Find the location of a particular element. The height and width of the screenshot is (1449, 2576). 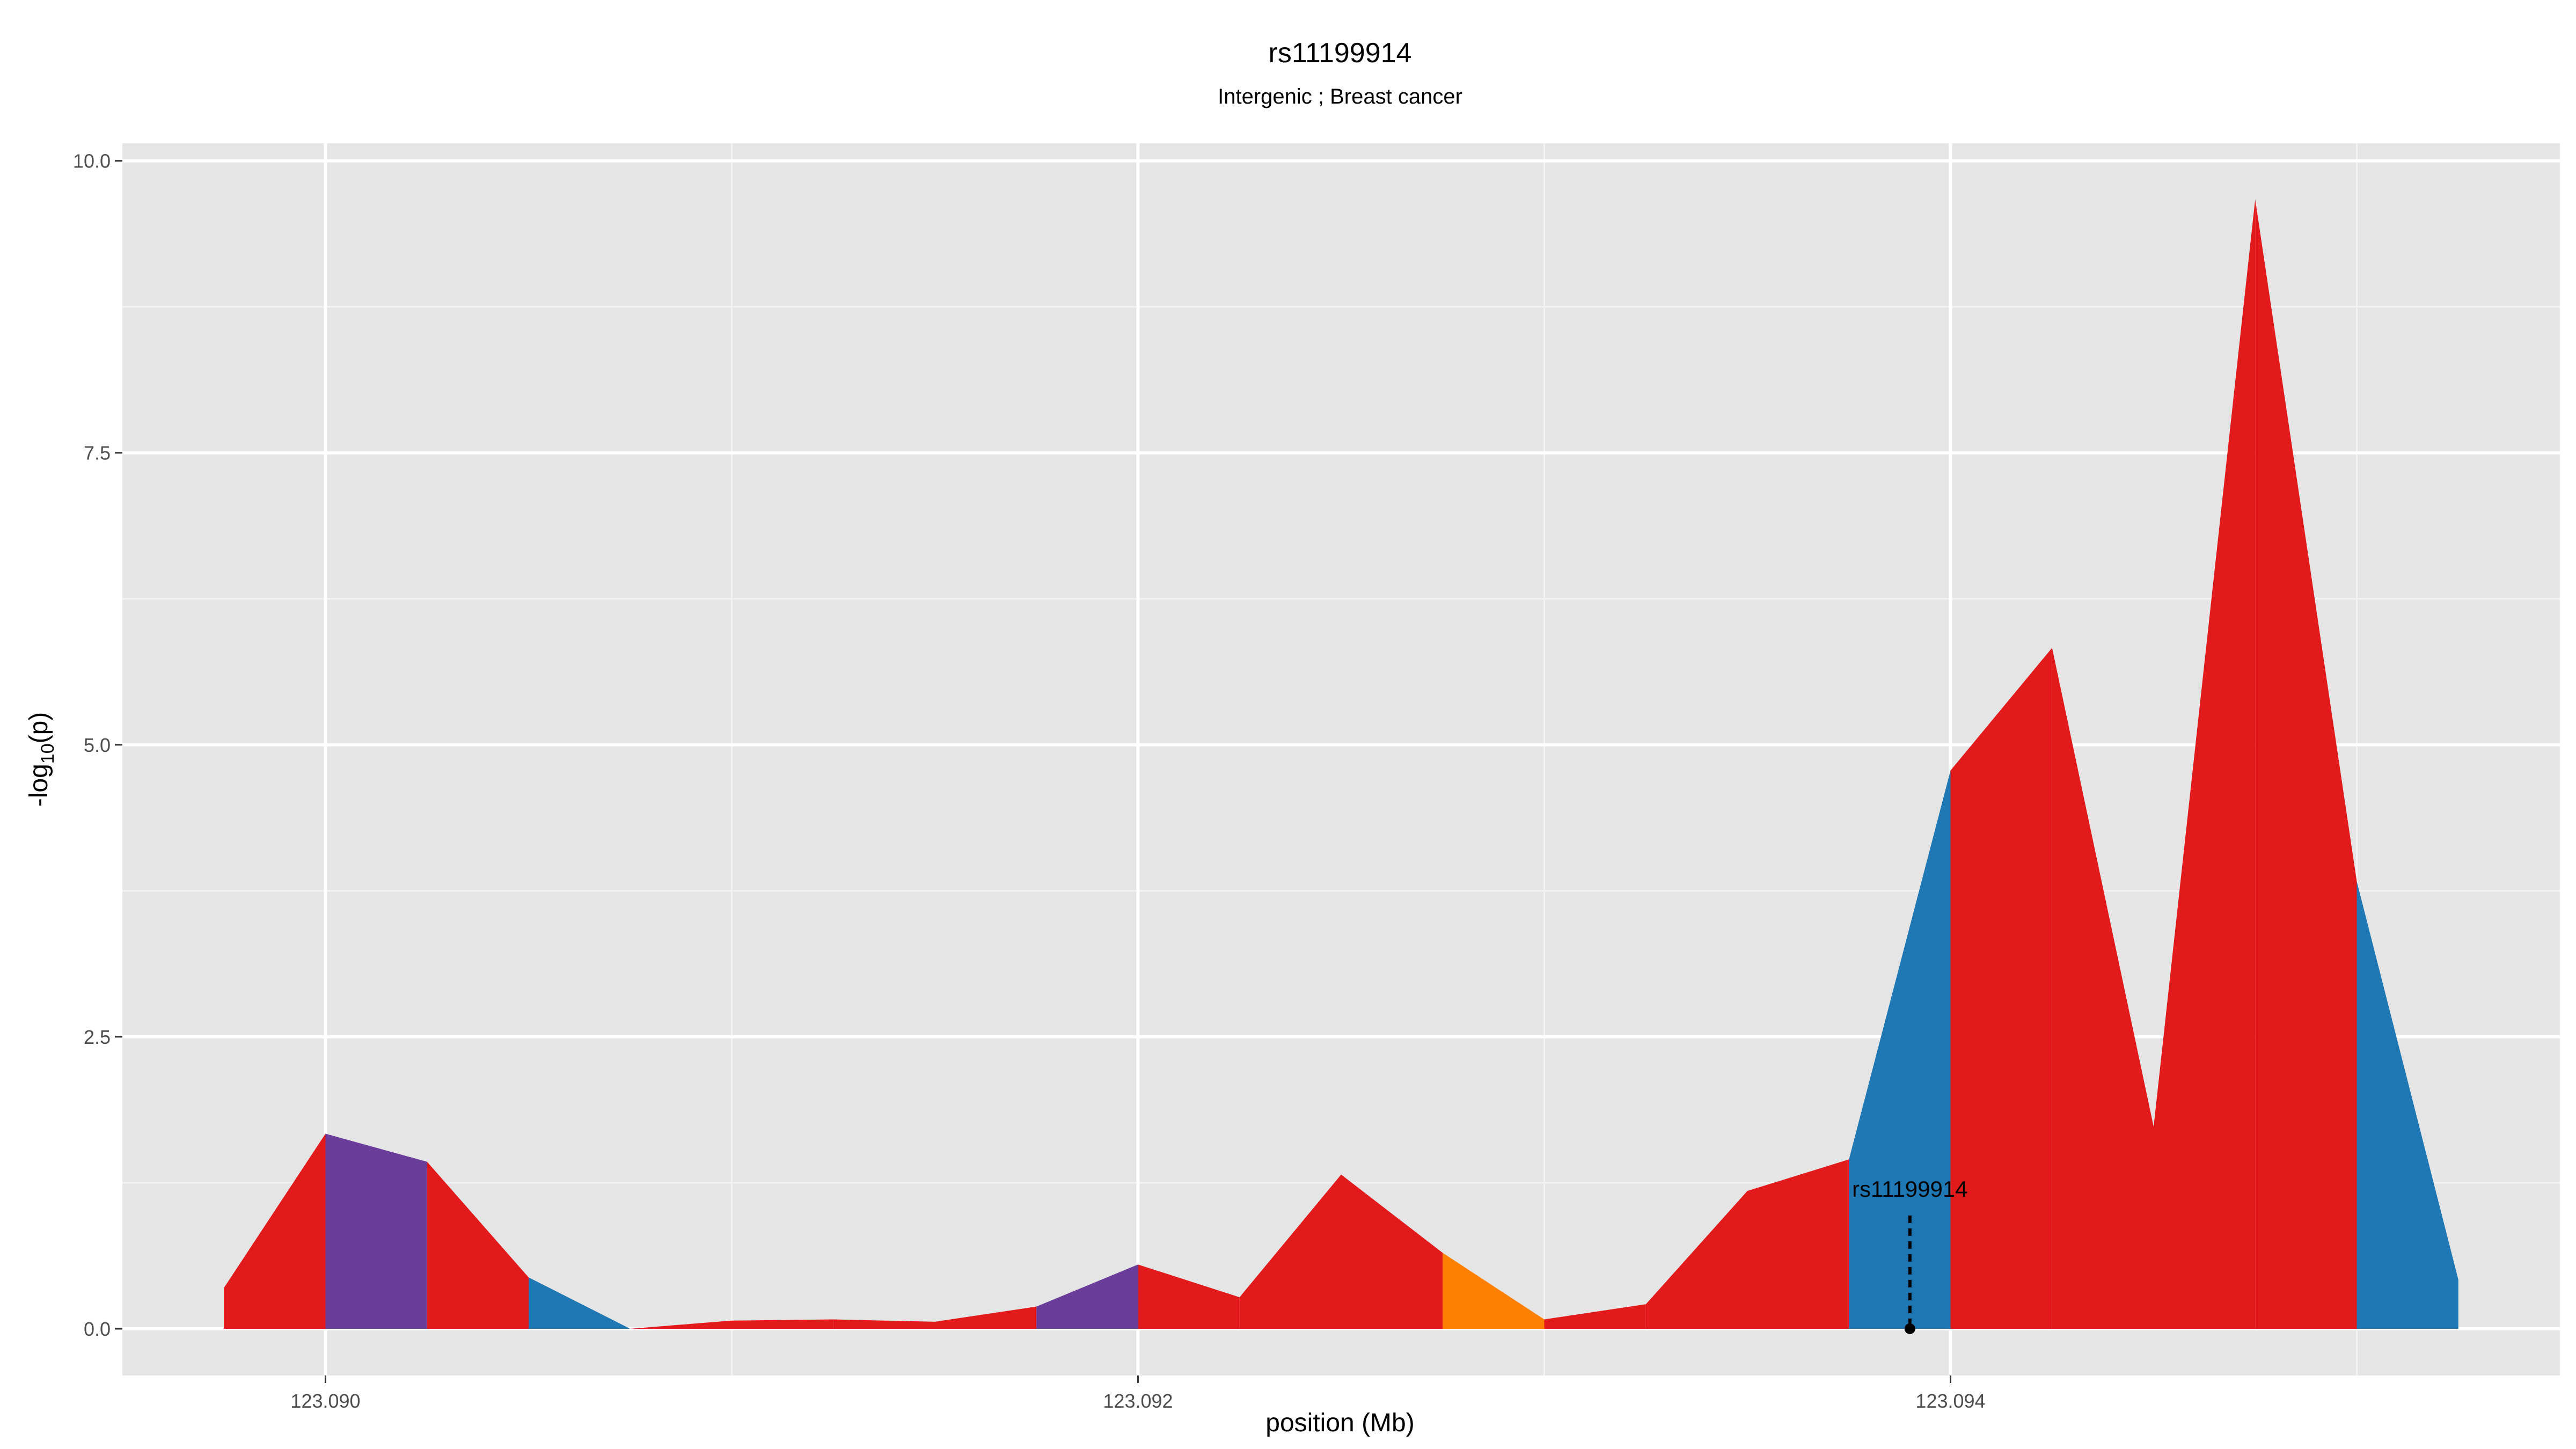

x-axis-title: position (Mb) is located at coordinates (1339, 1423).